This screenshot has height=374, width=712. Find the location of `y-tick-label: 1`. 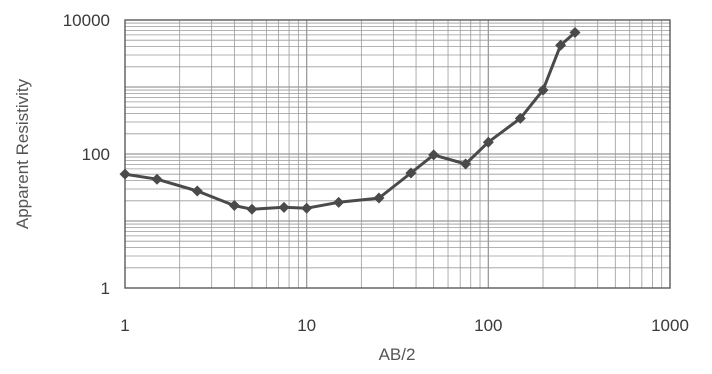

y-tick-label: 1 is located at coordinates (105, 288).